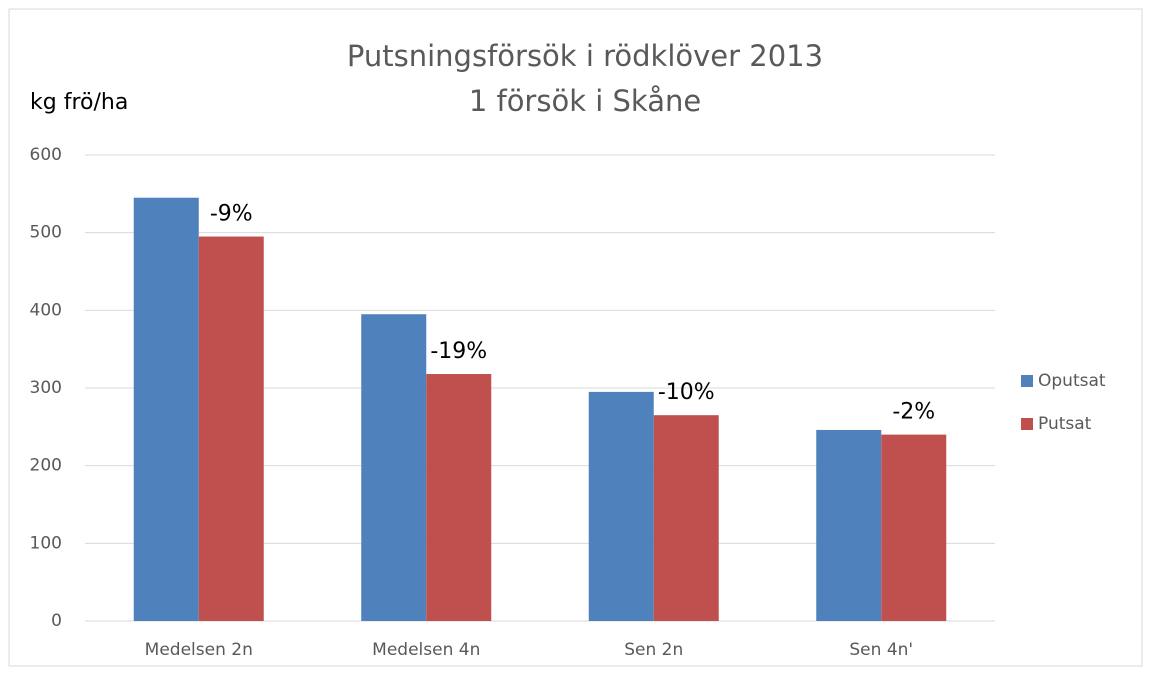 Image resolution: width=1151 pixels, height=675 pixels. I want to click on annotation: -19%, so click(458, 351).